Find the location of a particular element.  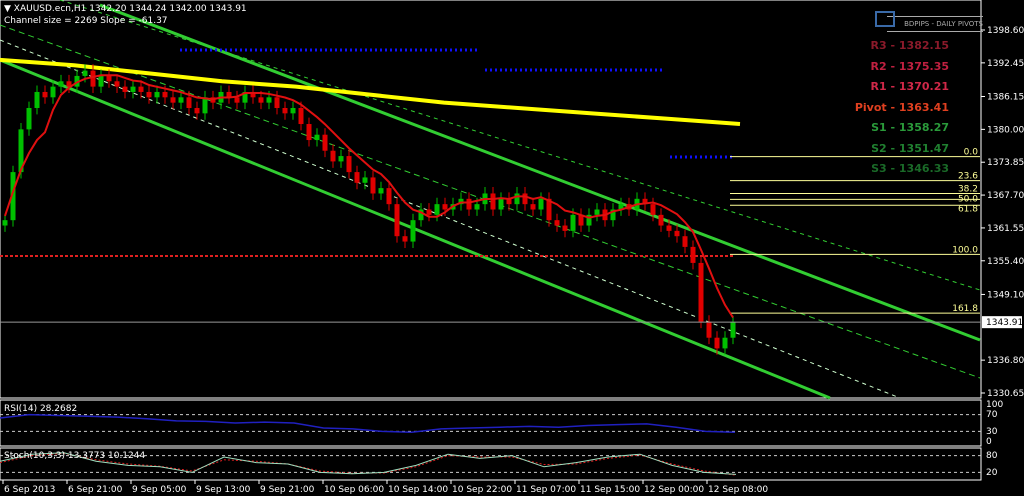

price-tick-label: 1392.45 is located at coordinates (1005, 64).